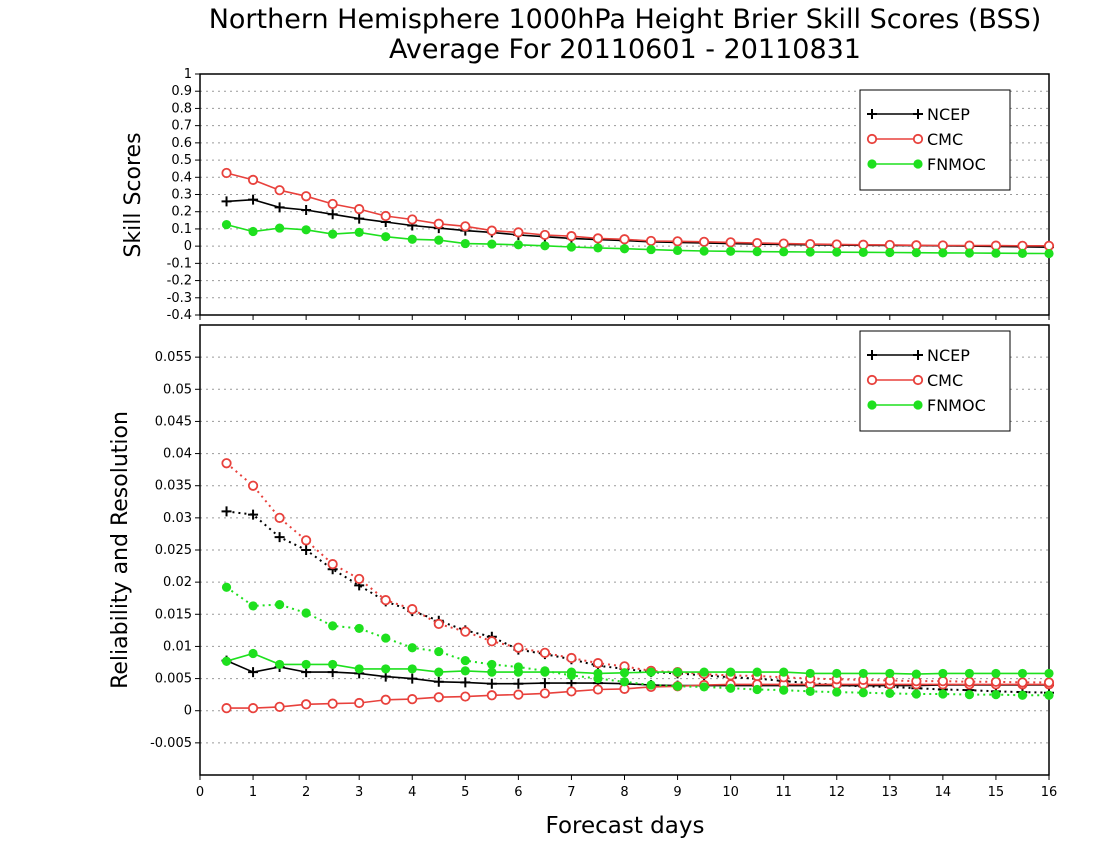  Describe the element at coordinates (677, 792) in the screenshot. I see `x-tick-label: 9` at that location.